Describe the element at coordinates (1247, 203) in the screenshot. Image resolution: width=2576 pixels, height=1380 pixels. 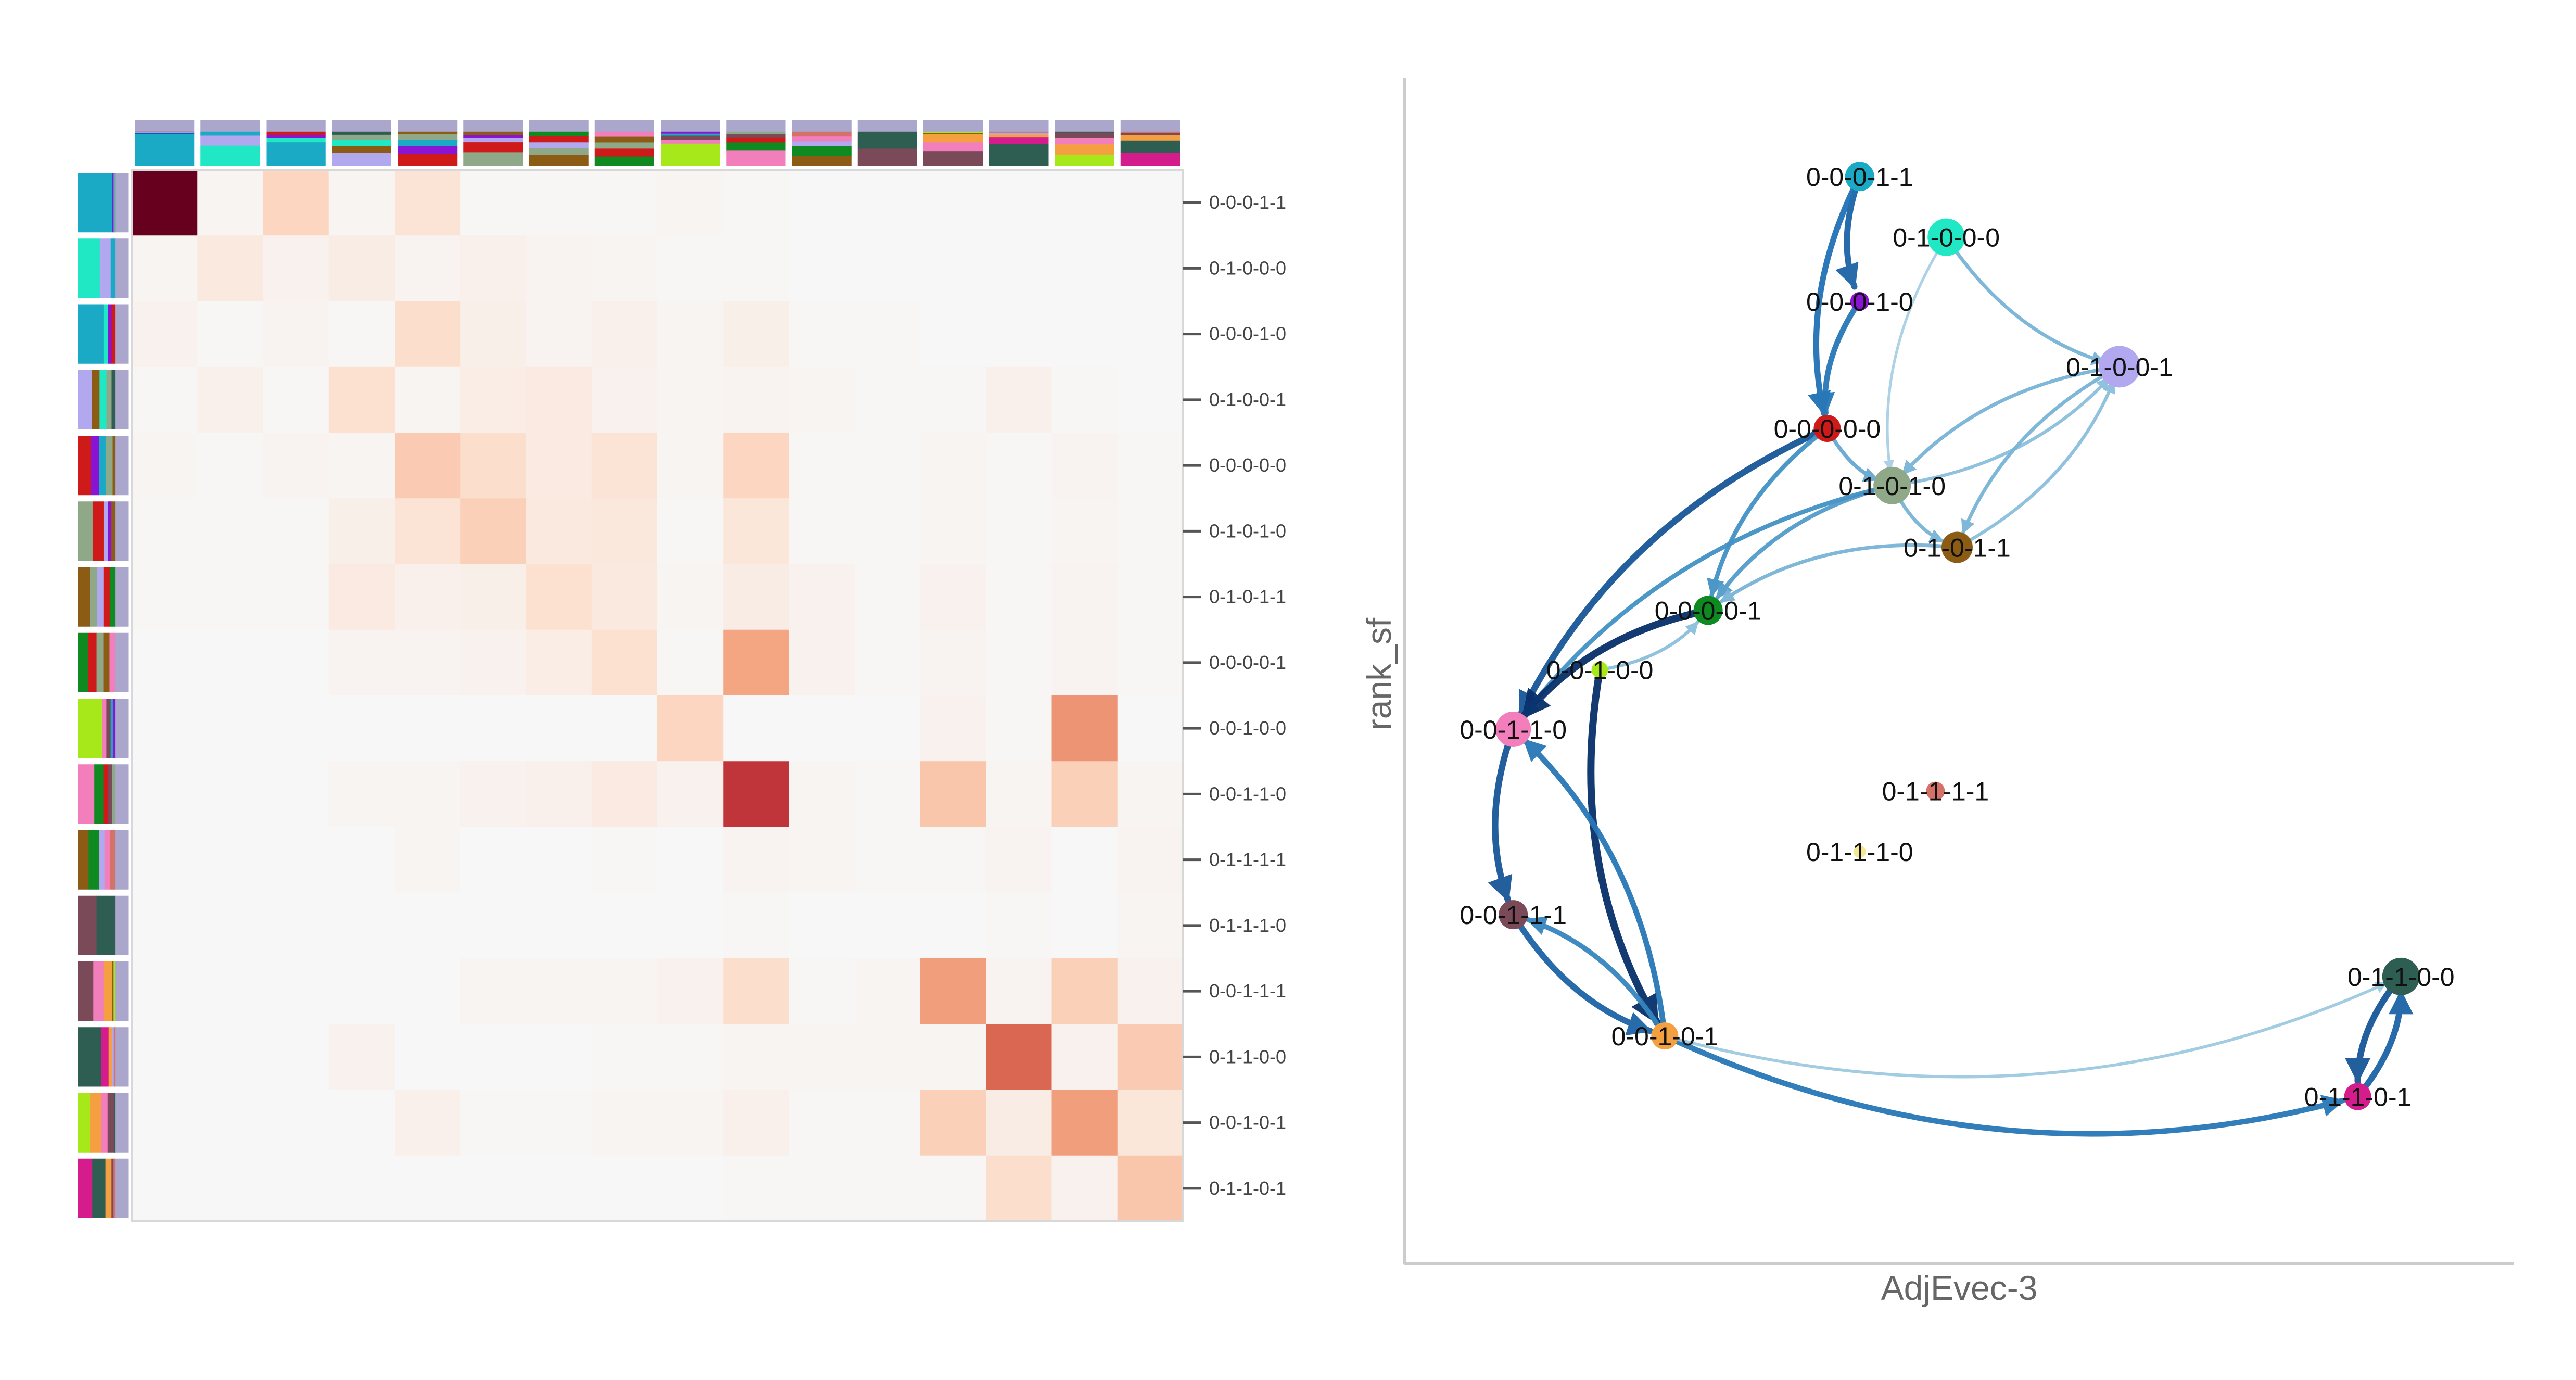
I see `heatmap-row-label: 0-0-0-1-1` at that location.